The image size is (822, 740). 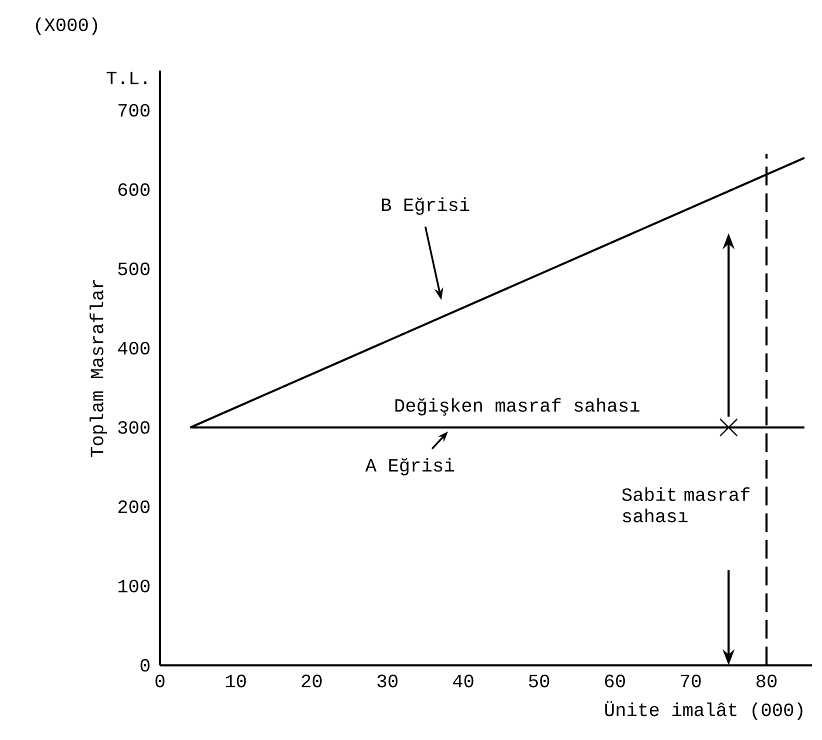 What do you see at coordinates (409, 467) in the screenshot?
I see `annotation: A Eğrisi` at bounding box center [409, 467].